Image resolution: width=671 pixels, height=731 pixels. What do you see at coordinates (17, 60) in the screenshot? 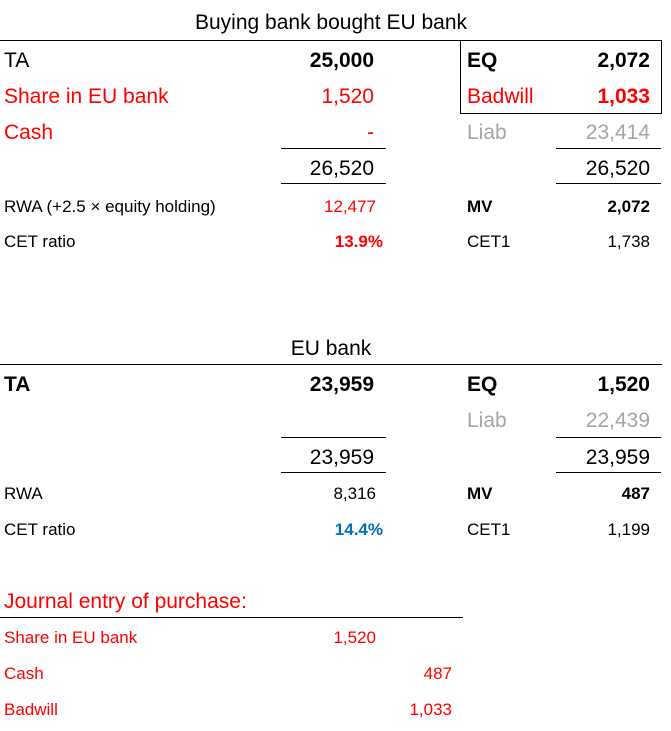
I see `buying-ta-label: TA` at bounding box center [17, 60].